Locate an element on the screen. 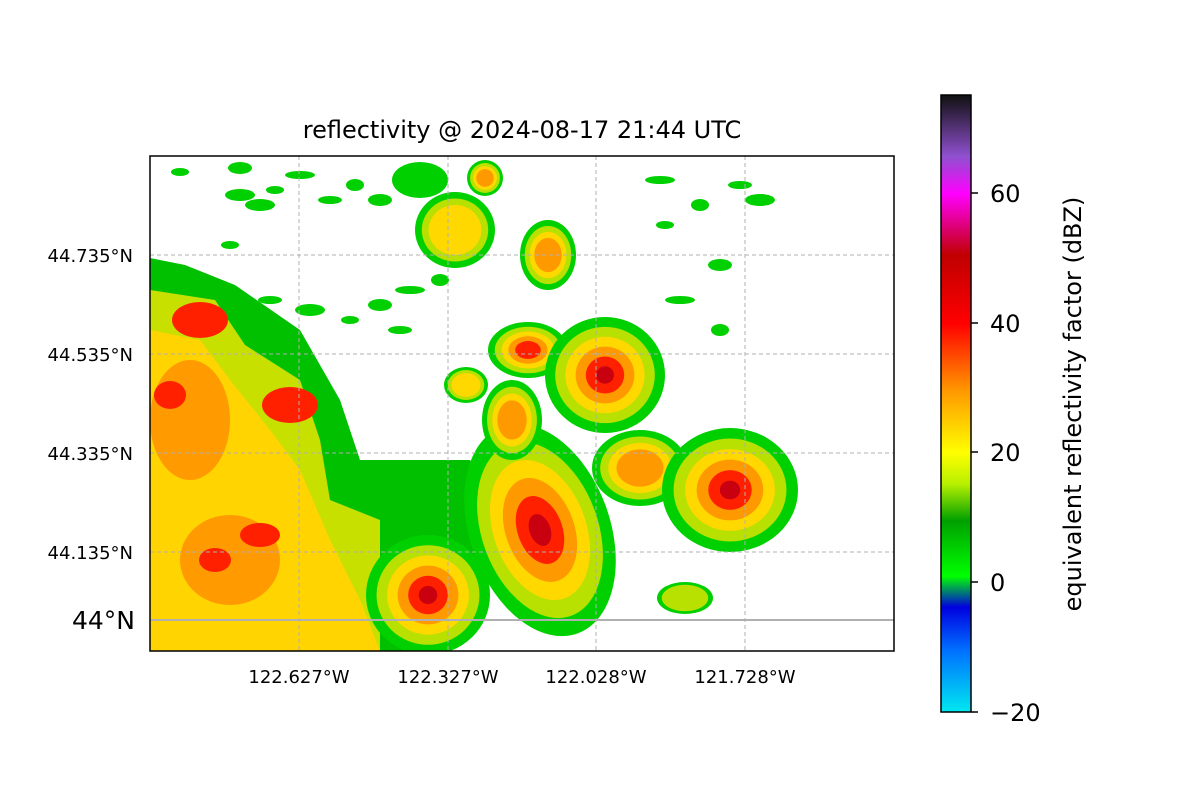 The image size is (1200, 800). colorbar-tick-label: 0 is located at coordinates (997, 583).